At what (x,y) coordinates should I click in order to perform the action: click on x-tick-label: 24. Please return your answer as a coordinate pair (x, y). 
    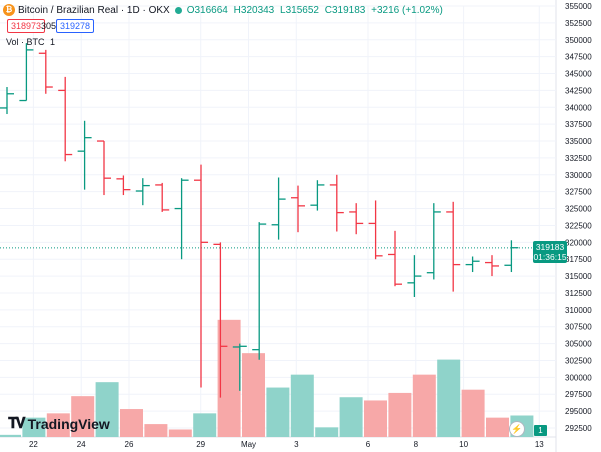
    Looking at the image, I should click on (81, 444).